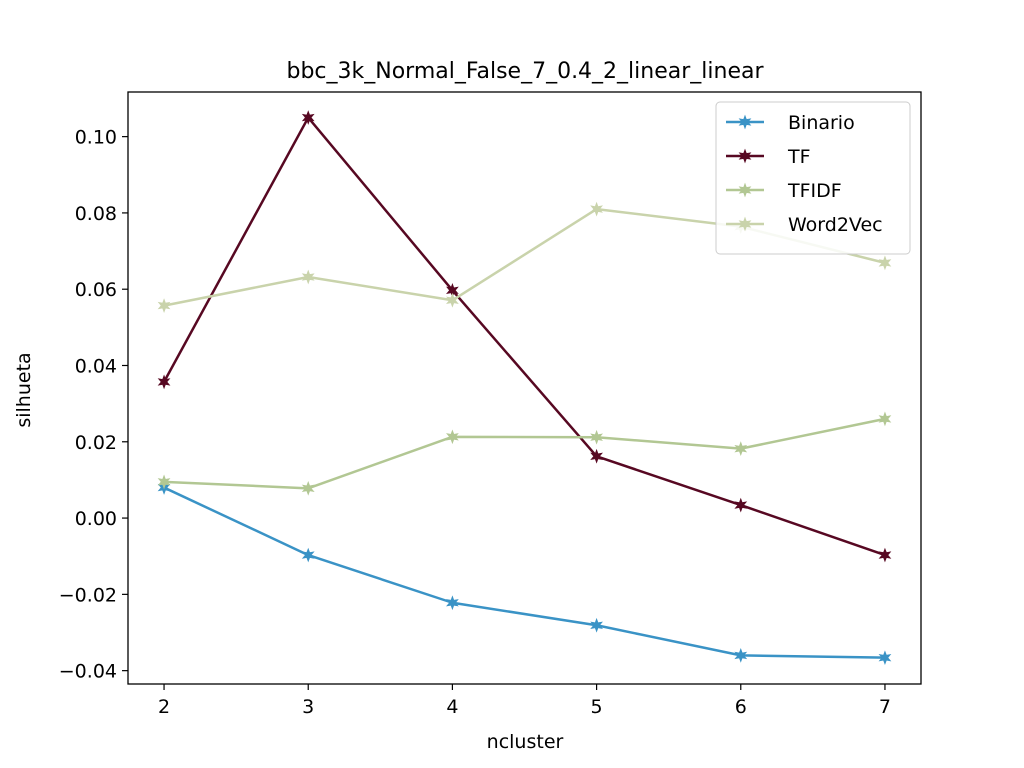 Image resolution: width=1024 pixels, height=768 pixels. What do you see at coordinates (88, 595) in the screenshot?
I see `y-tick-label: −0.02` at bounding box center [88, 595].